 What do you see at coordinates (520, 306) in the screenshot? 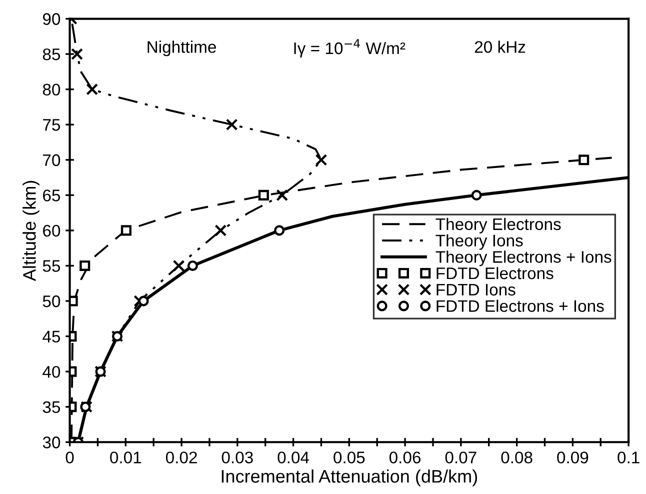
I see `legend-label: FDTD Electrons + Ions` at bounding box center [520, 306].